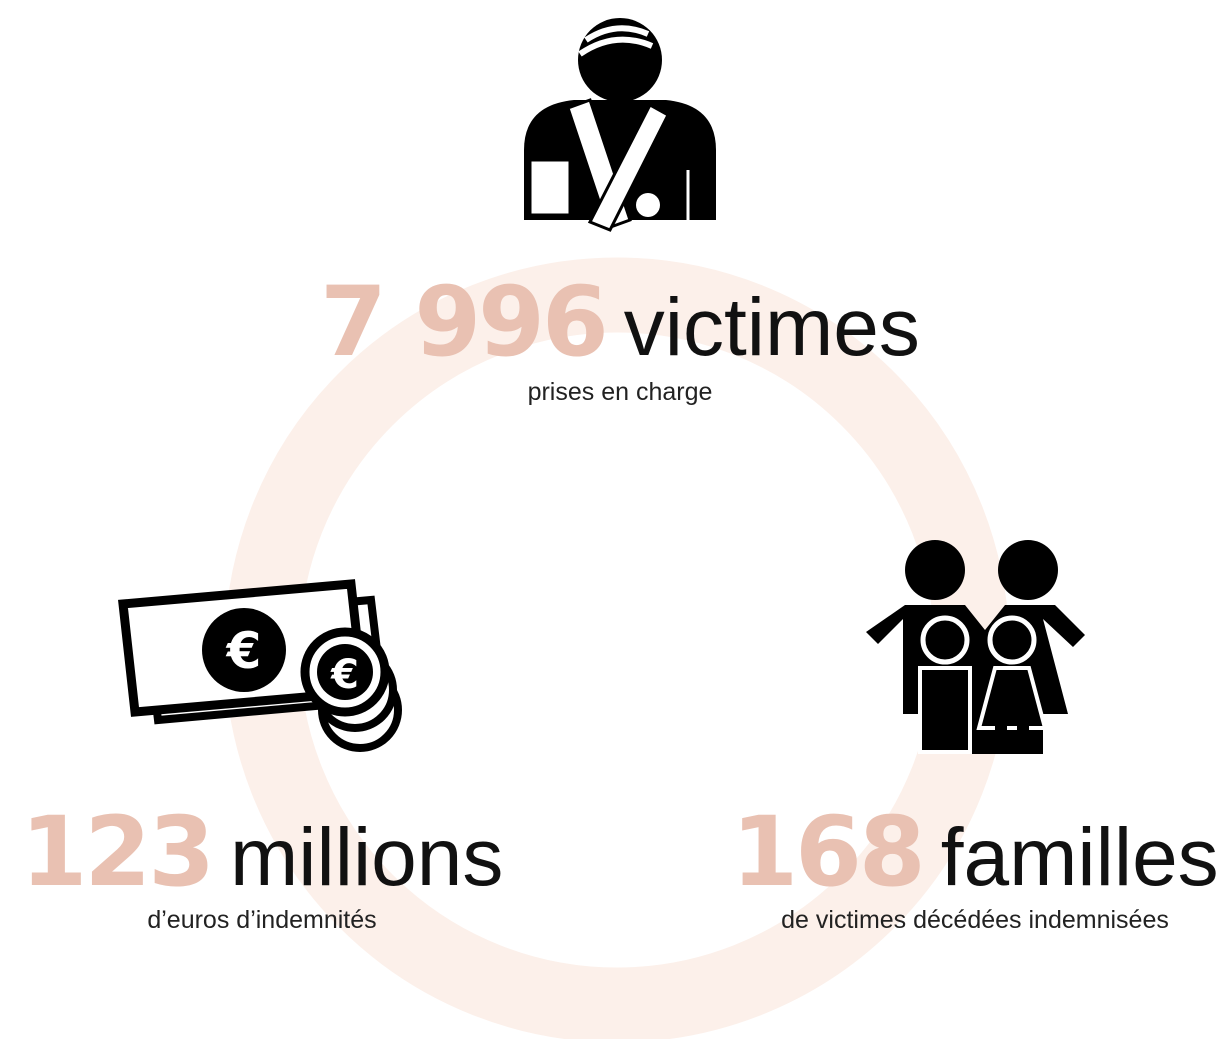 The width and height of the screenshot is (1229, 1039). Describe the element at coordinates (620, 322) in the screenshot. I see `stat-headline: 7 996 victimes` at that location.